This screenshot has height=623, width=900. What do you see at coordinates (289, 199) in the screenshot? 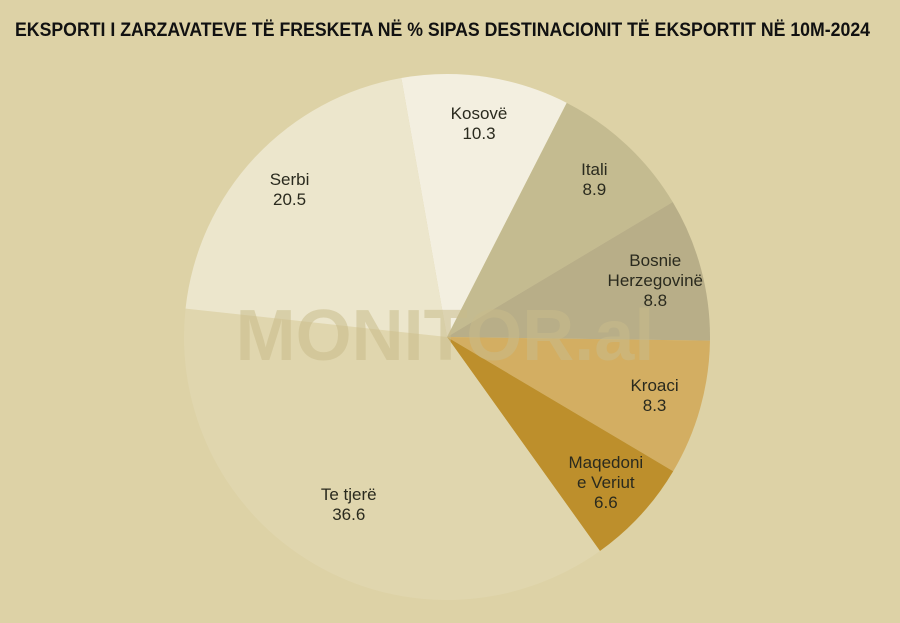
I see `value-label: 20.5` at bounding box center [289, 199].